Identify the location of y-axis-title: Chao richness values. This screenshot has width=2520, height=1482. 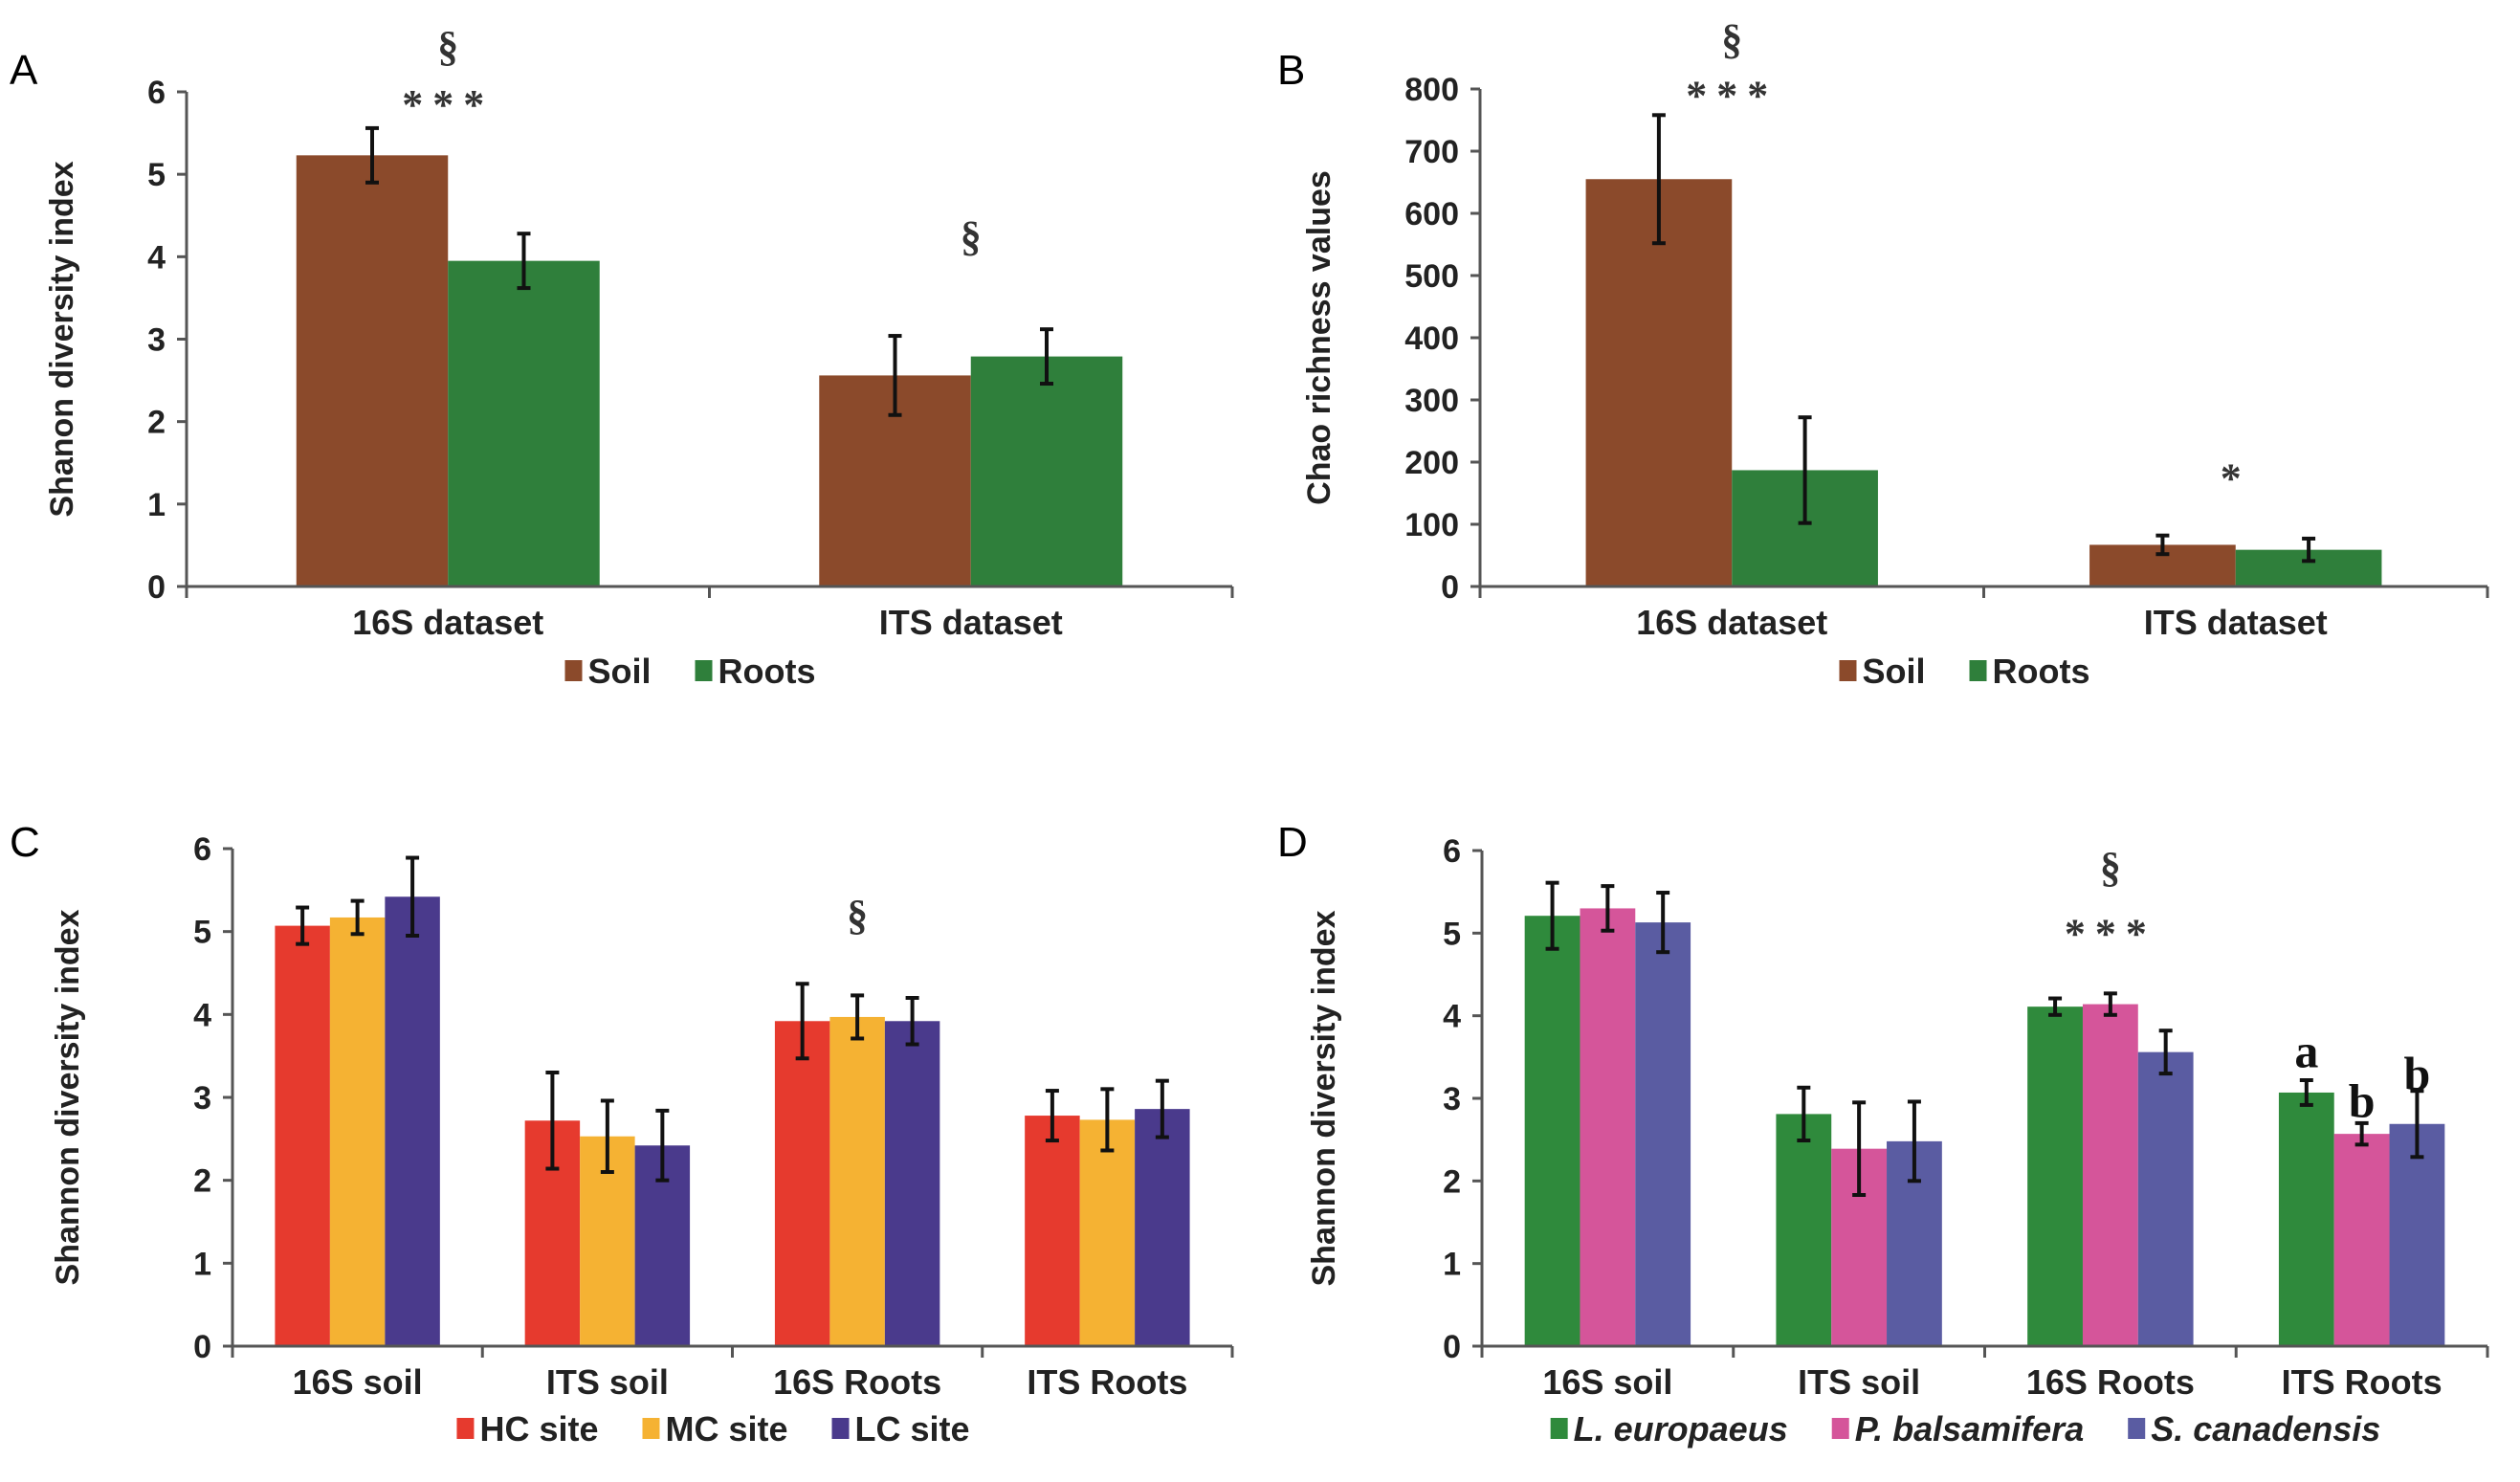
(1319, 337).